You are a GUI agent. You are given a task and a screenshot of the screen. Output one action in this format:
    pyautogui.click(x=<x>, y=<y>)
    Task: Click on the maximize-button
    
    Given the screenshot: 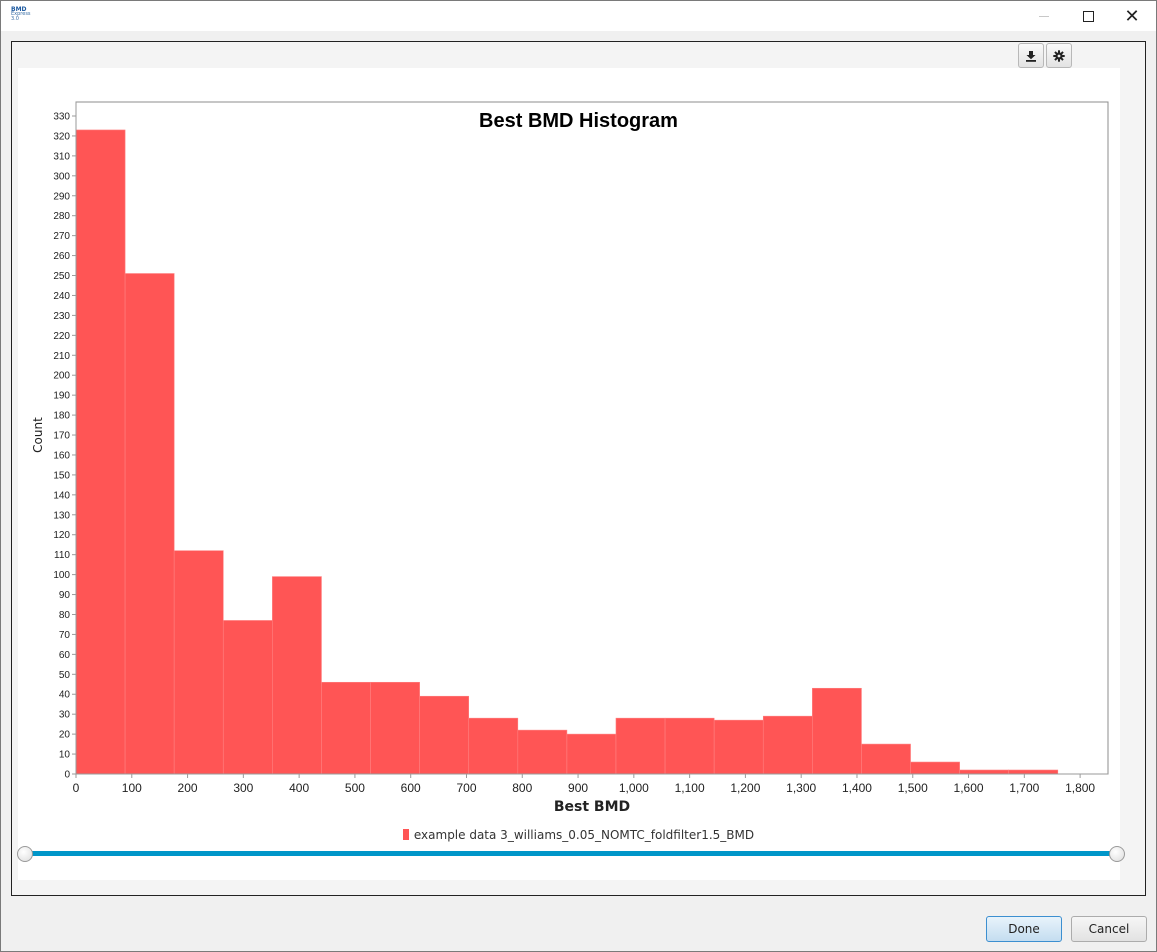 What is the action you would take?
    pyautogui.click(x=1088, y=16)
    